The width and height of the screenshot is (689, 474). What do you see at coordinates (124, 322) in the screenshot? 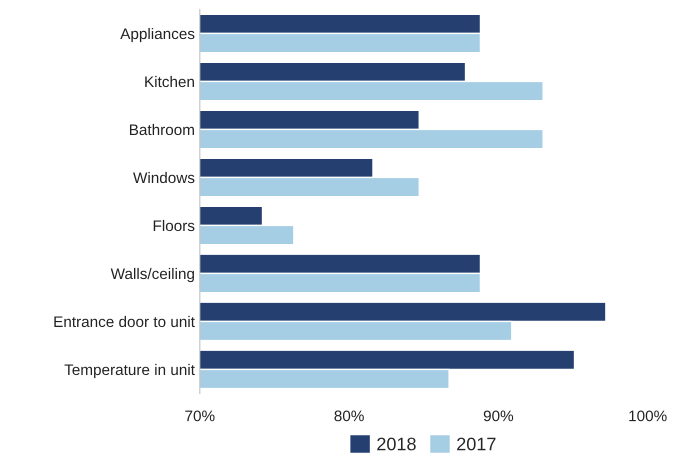
I see `y-tick-label: Entrance door to unit` at bounding box center [124, 322].